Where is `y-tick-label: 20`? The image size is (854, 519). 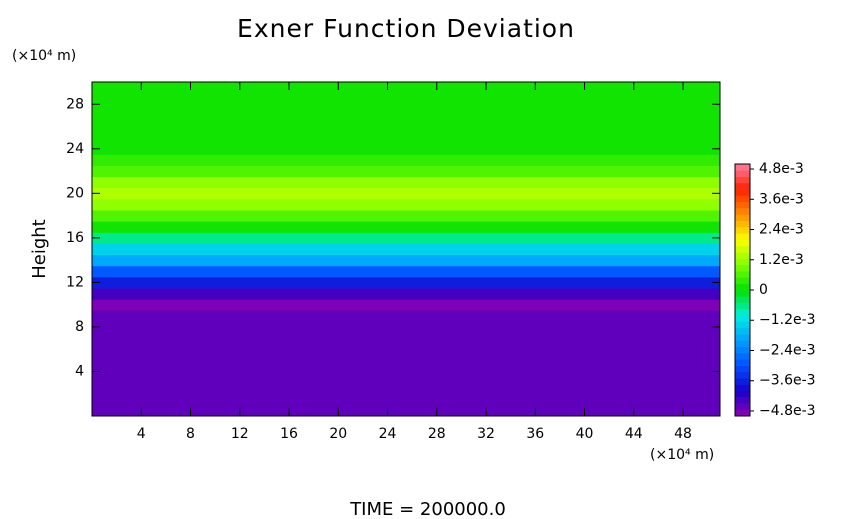
y-tick-label: 20 is located at coordinates (75, 193).